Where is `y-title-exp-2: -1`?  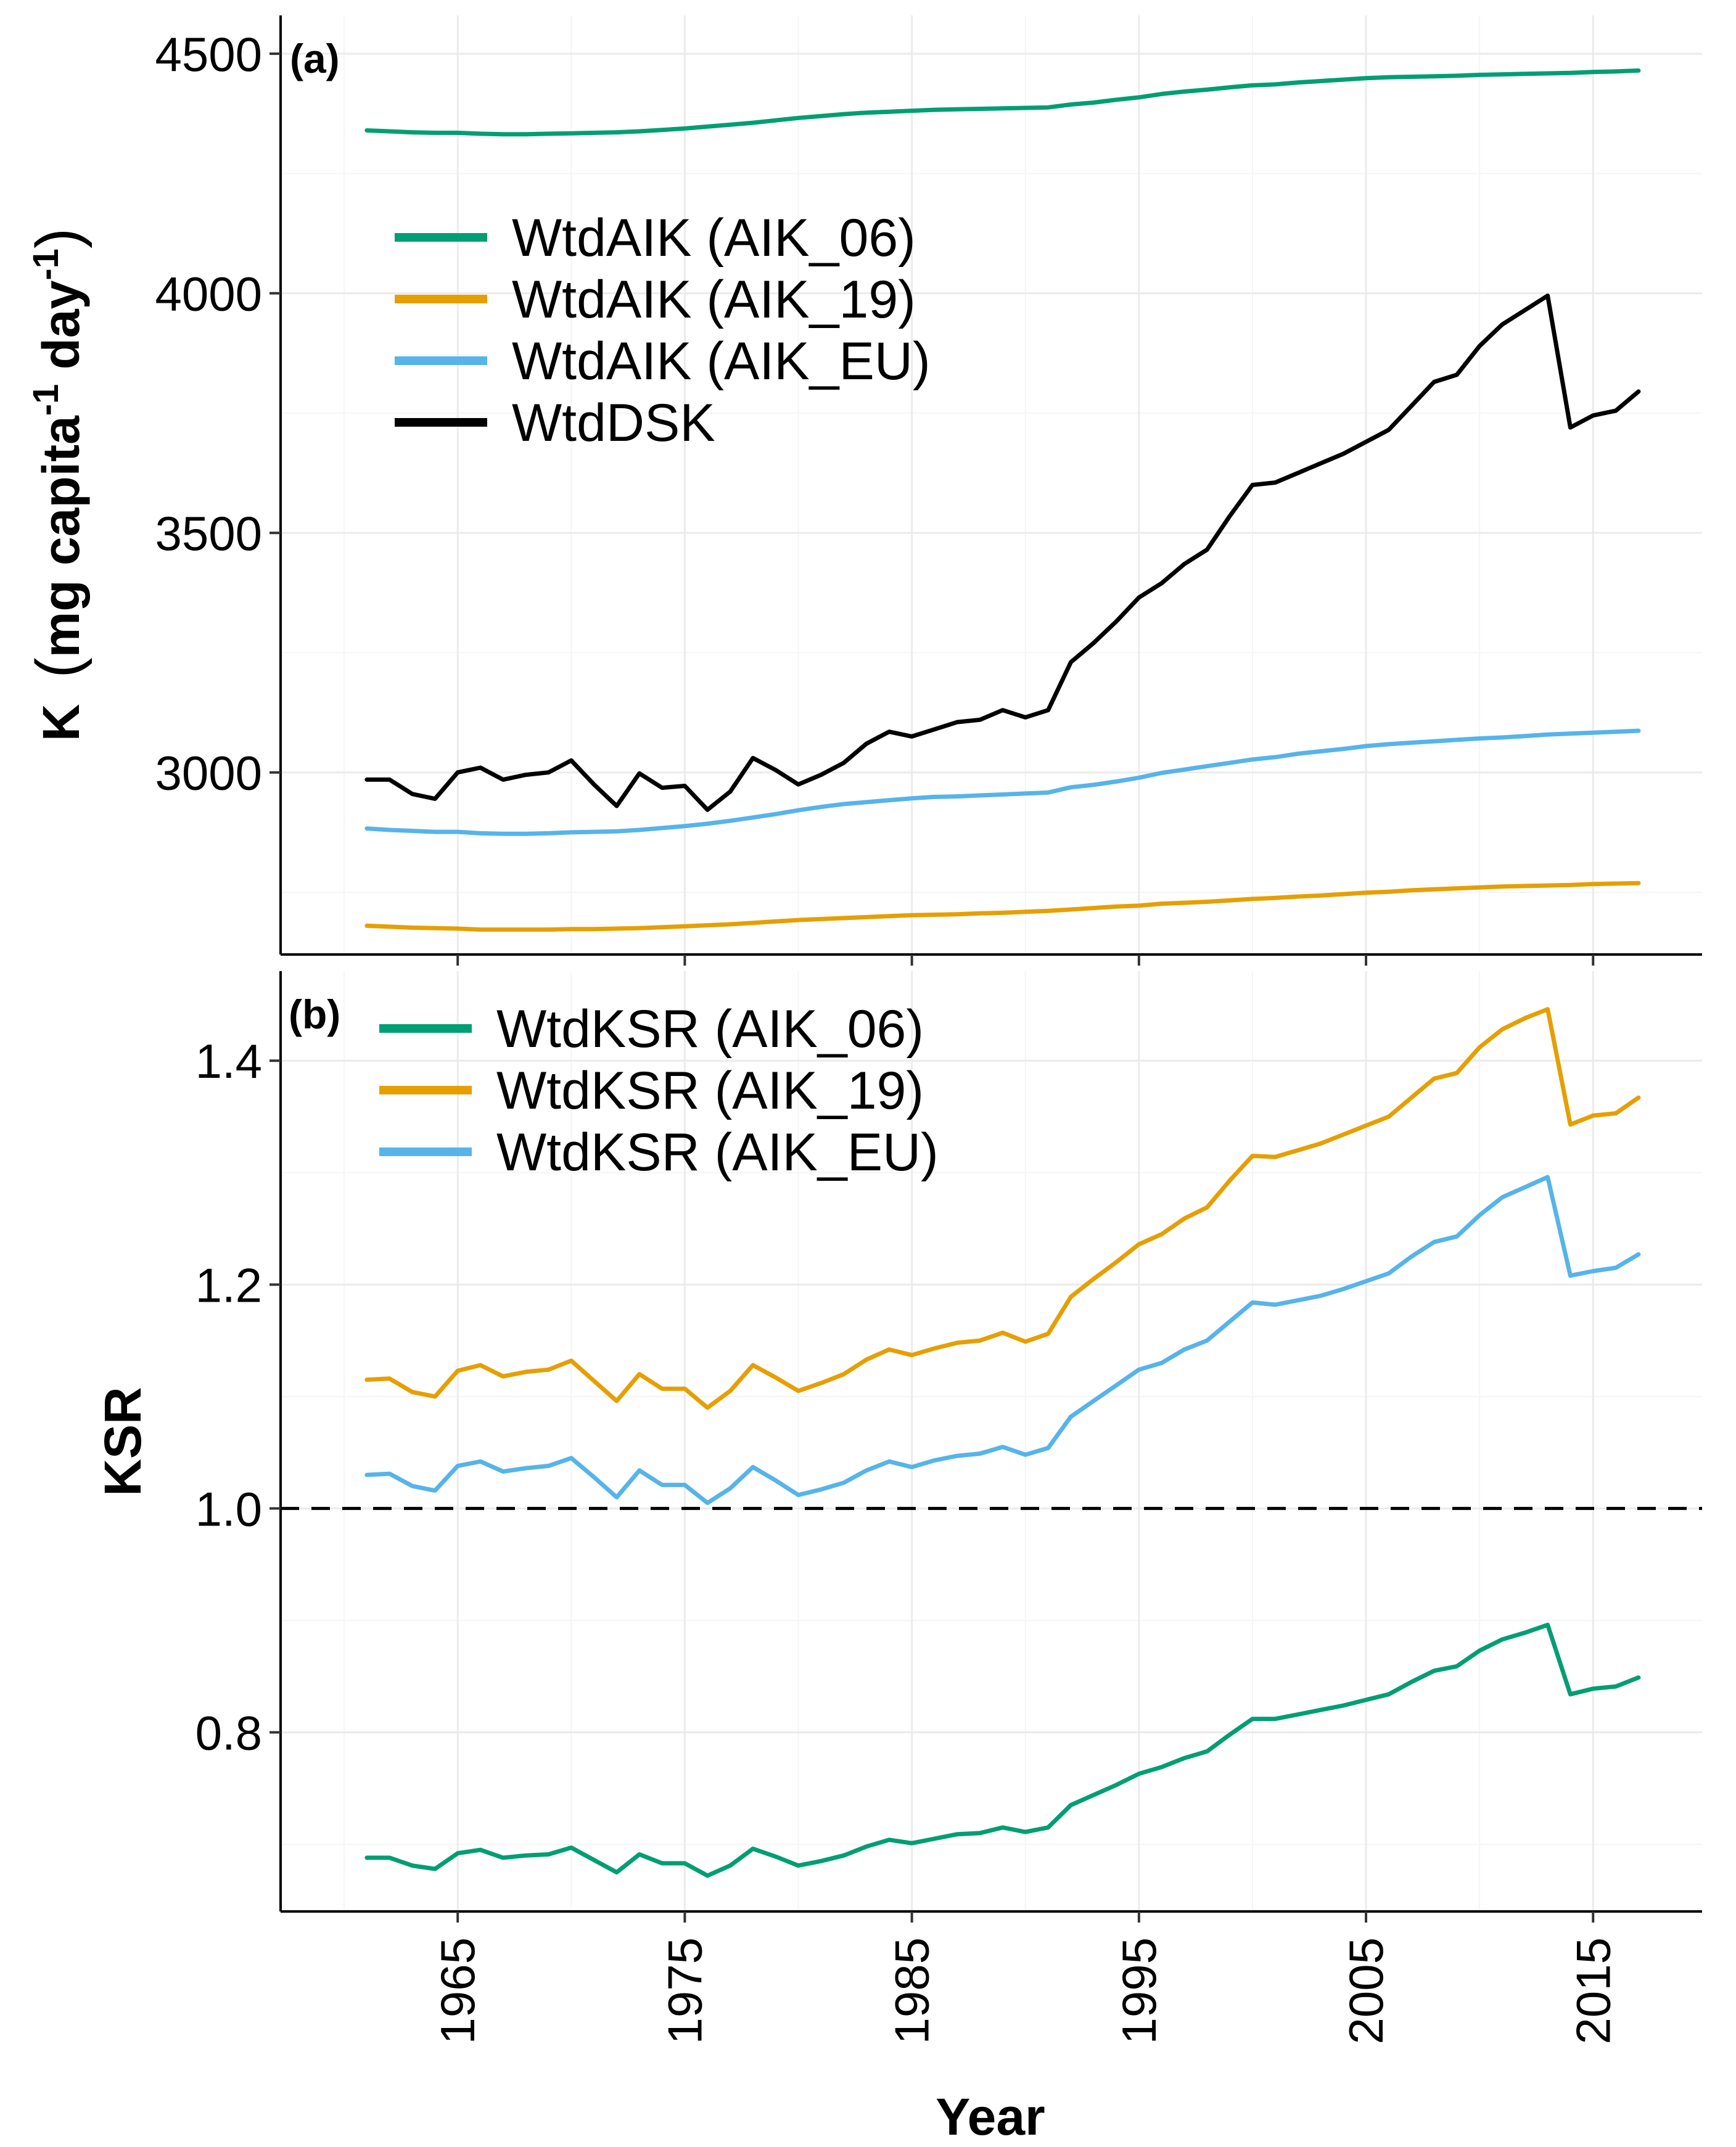 y-title-exp-2: -1 is located at coordinates (46, 264).